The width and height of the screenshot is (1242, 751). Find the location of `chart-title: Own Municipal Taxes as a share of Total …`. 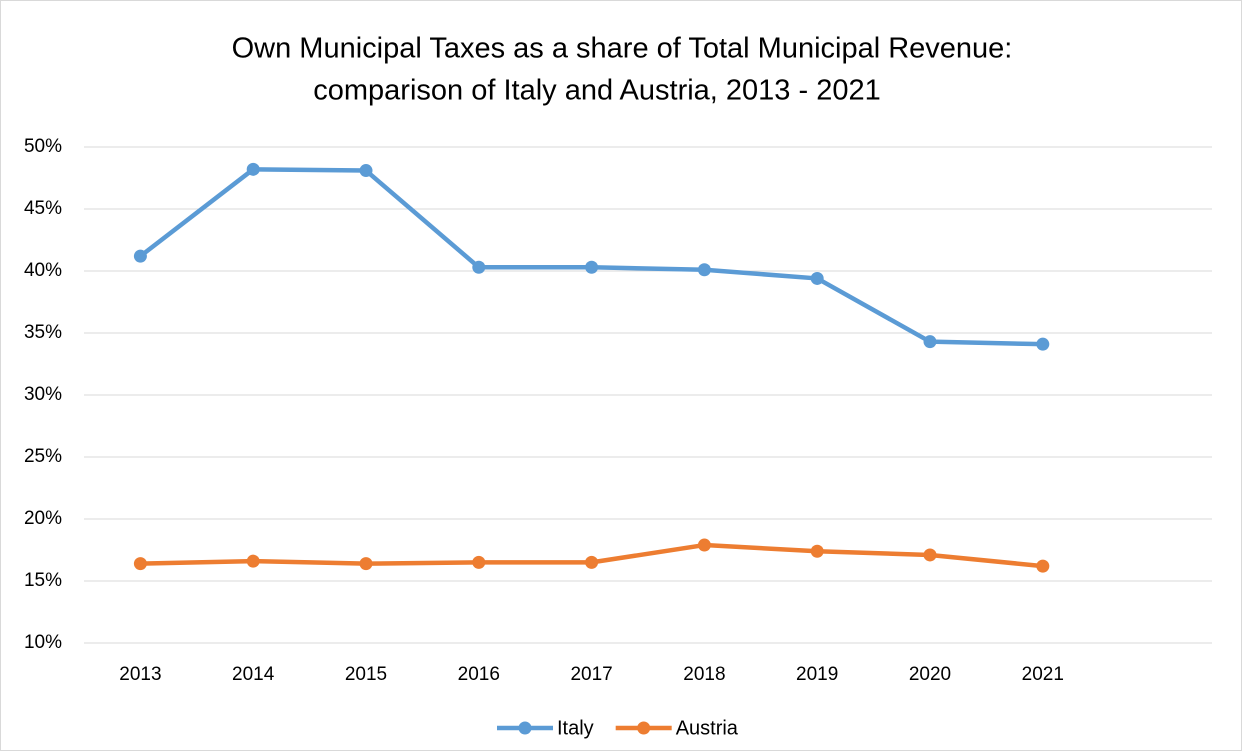

chart-title: Own Municipal Taxes as a share of Total … is located at coordinates (622, 49).